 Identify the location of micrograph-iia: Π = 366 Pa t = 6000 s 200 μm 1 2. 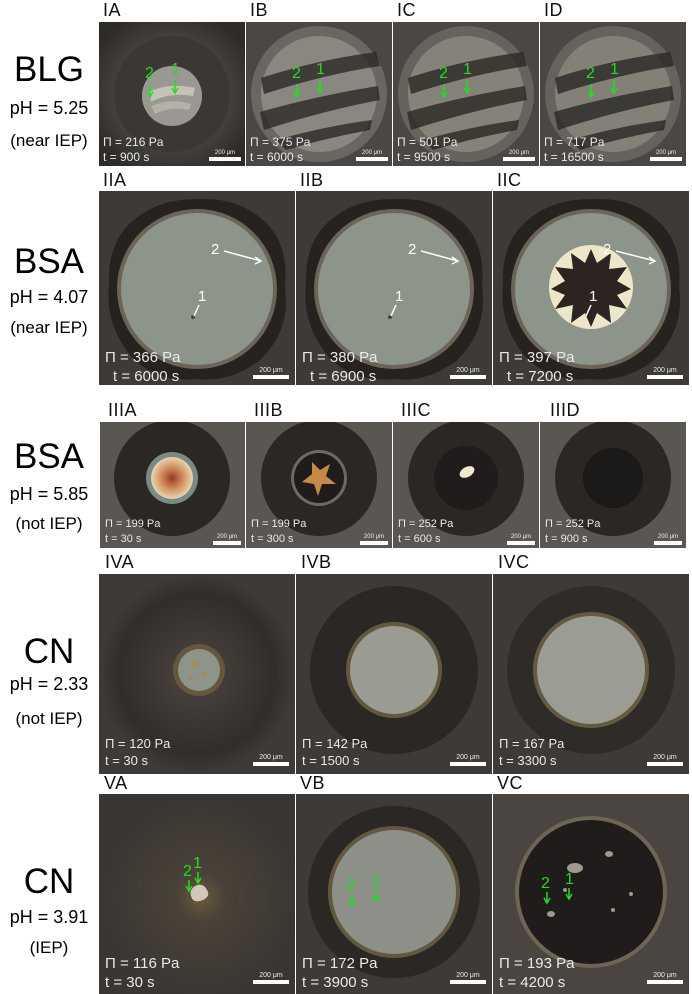
(197, 288).